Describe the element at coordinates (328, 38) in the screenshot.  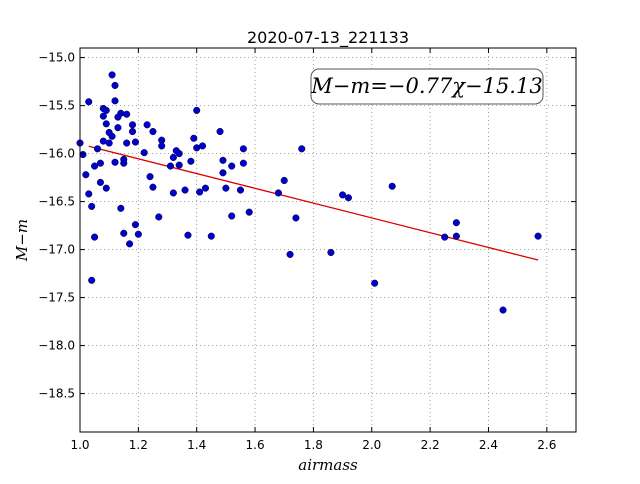
I see `chart-title: 2020-07-13_221133` at that location.